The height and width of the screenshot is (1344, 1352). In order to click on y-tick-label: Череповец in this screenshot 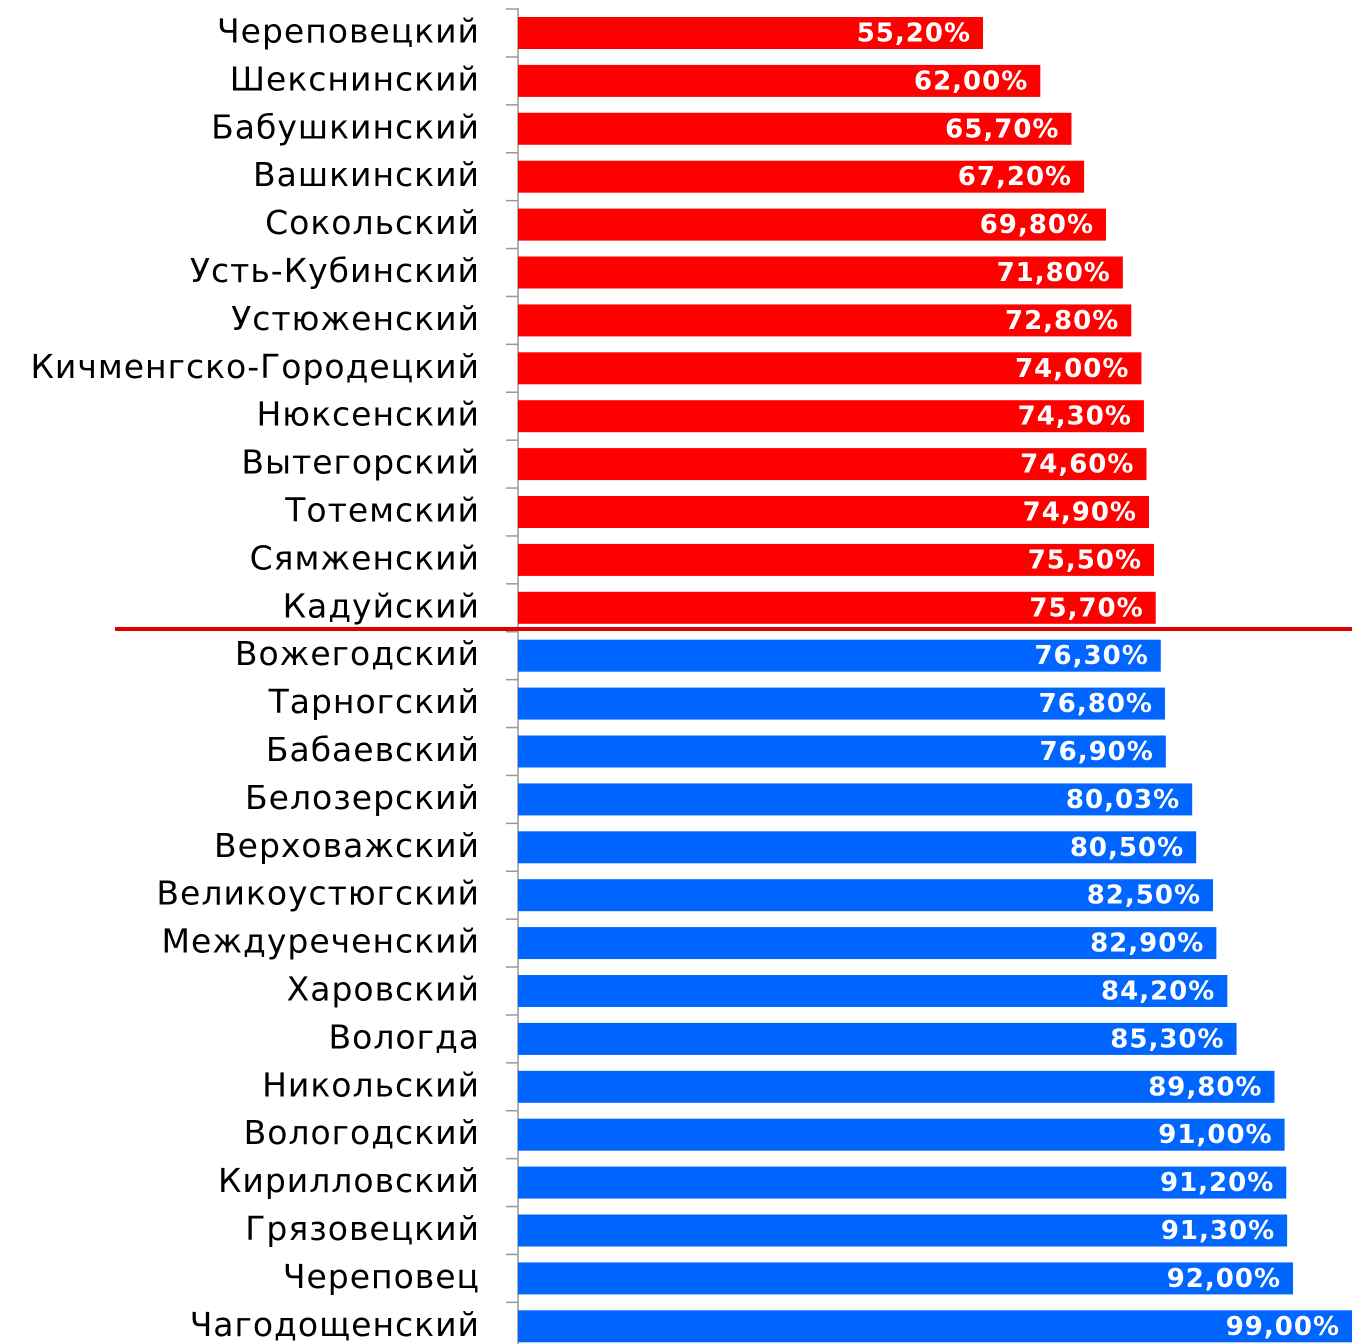, I will do `click(381, 1276)`.